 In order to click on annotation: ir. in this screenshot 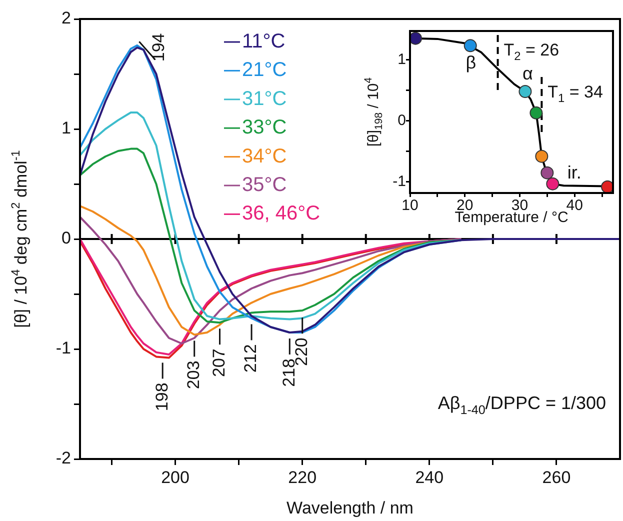, I will do `click(574, 172)`.